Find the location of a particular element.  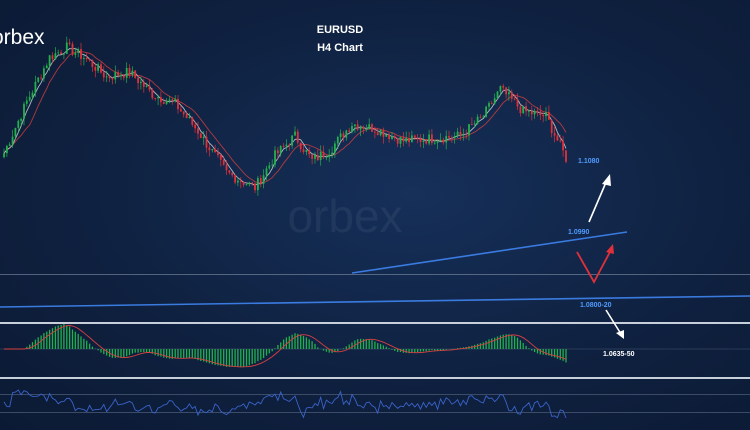

rsi-upper-guide is located at coordinates (375, 394).